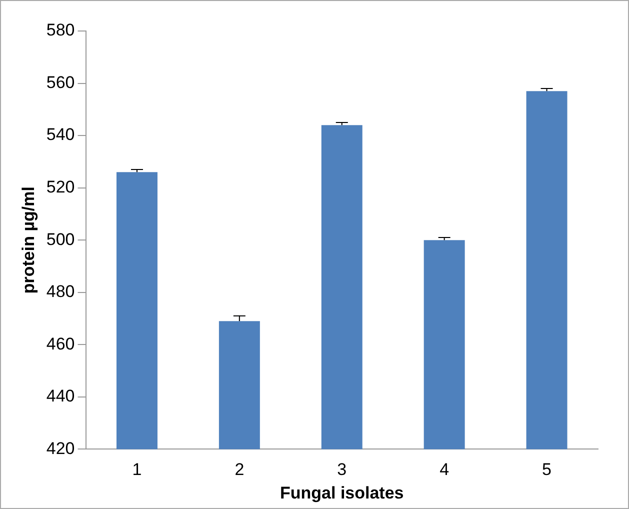 The height and width of the screenshot is (509, 629). Describe the element at coordinates (137, 470) in the screenshot. I see `x-tick-label: 1` at that location.